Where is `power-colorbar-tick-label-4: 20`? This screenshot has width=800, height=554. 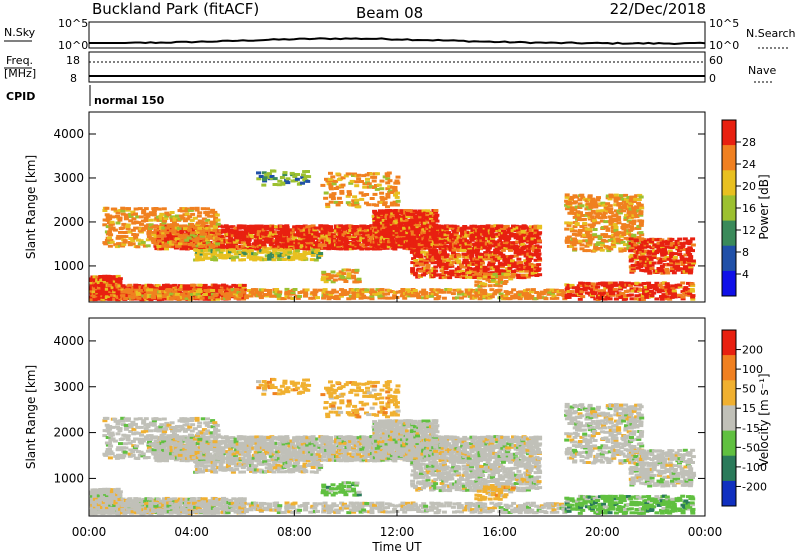 power-colorbar-tick-label-4: 20 is located at coordinates (749, 186).